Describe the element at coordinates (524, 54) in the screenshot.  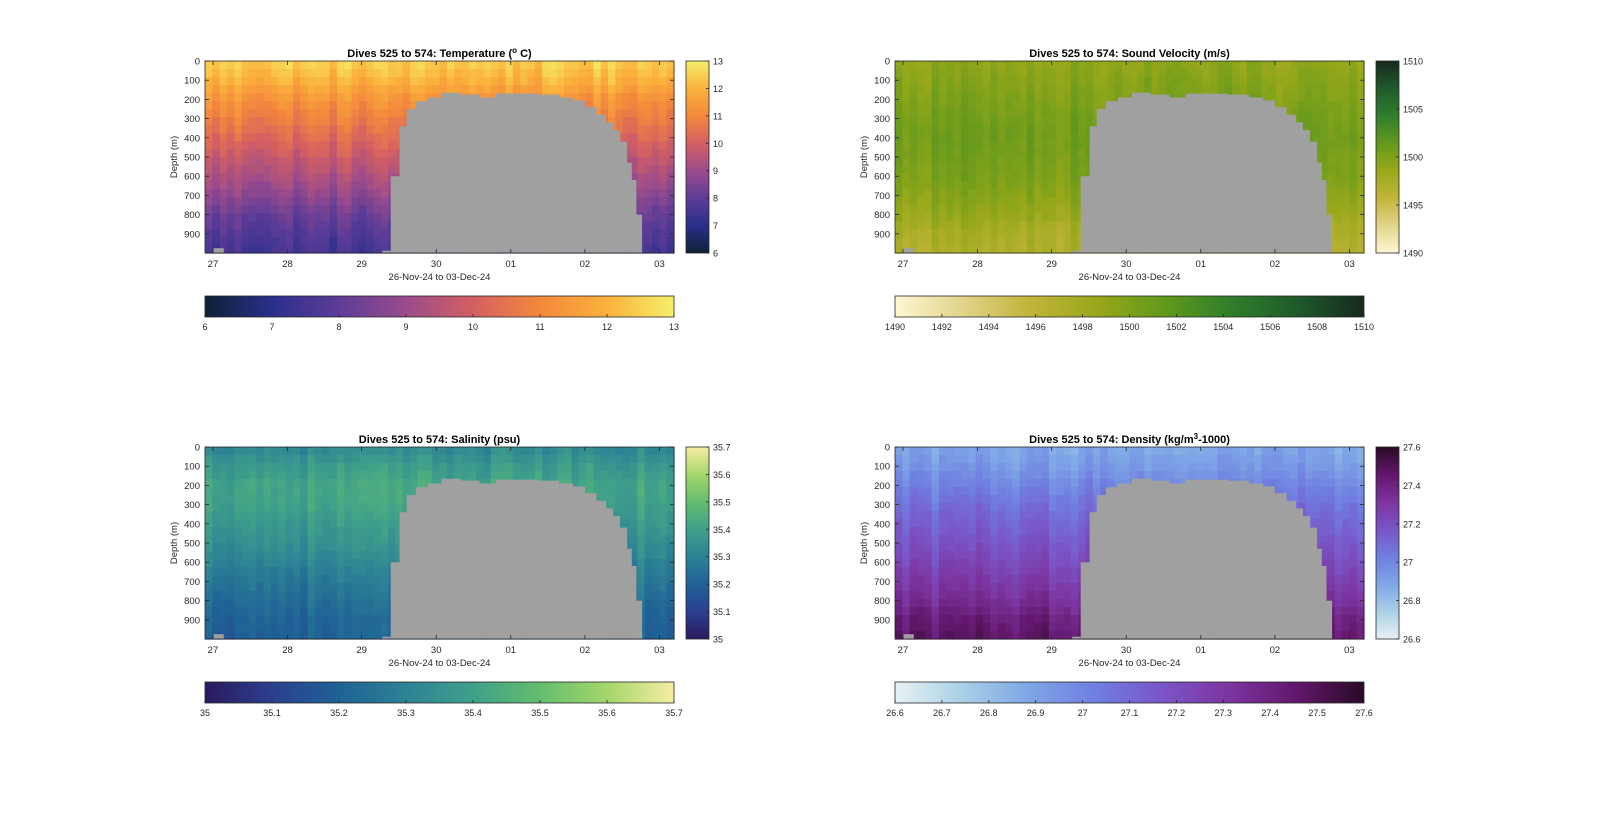
I see `chart-title-end: C)` at that location.